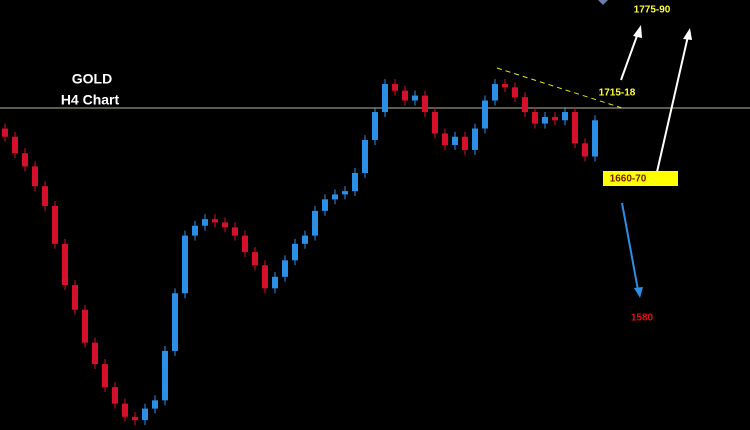  I want to click on chart-subtitle: H4 Chart, so click(90, 100).